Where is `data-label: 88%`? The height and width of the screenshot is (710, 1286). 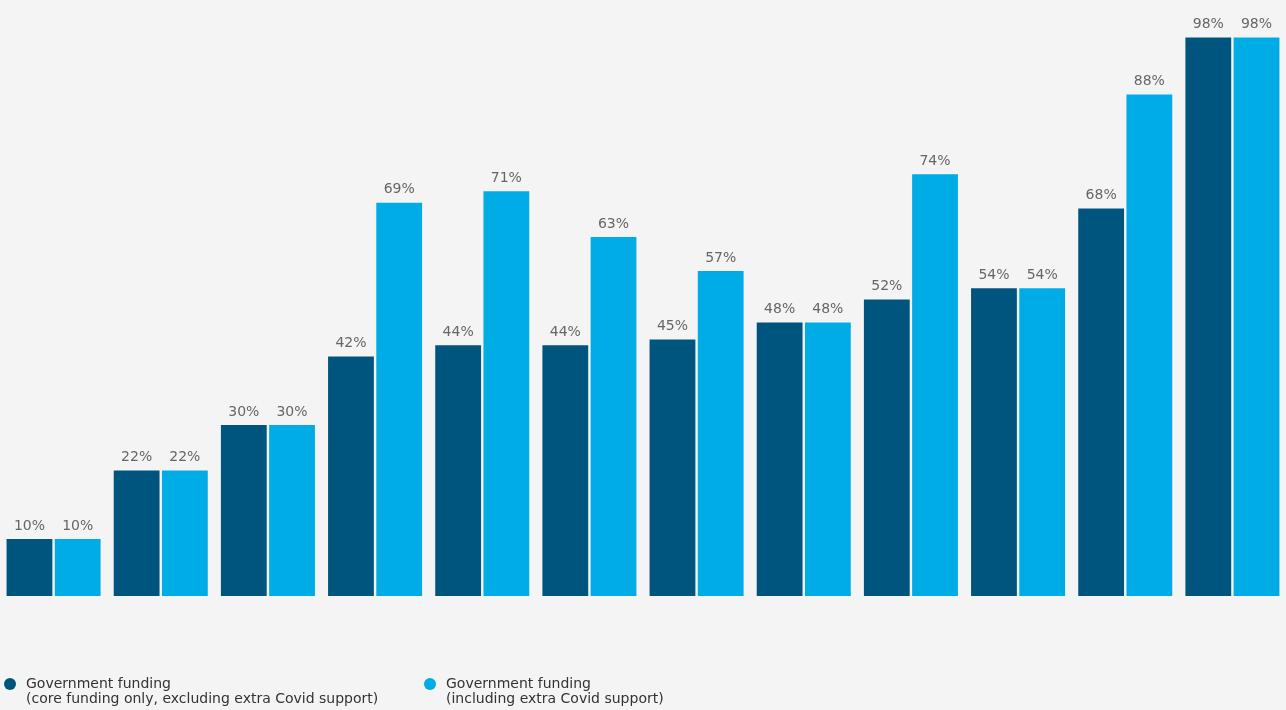 data-label: 88% is located at coordinates (1149, 80).